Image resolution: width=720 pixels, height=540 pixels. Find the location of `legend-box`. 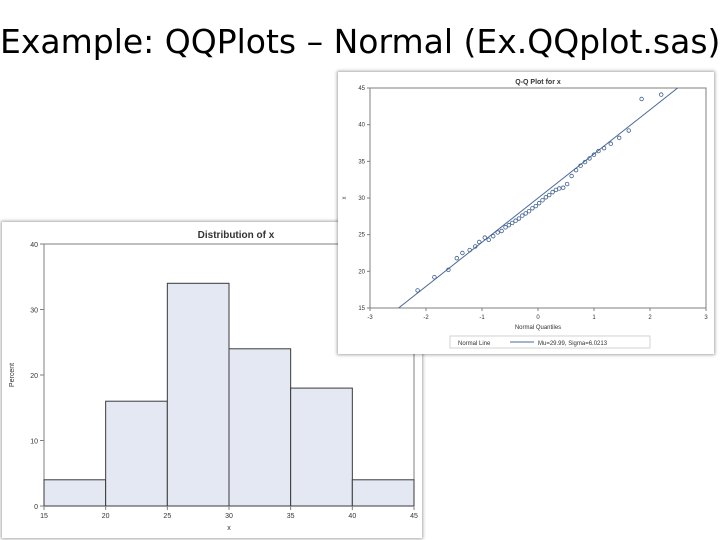

legend-box is located at coordinates (550, 342).